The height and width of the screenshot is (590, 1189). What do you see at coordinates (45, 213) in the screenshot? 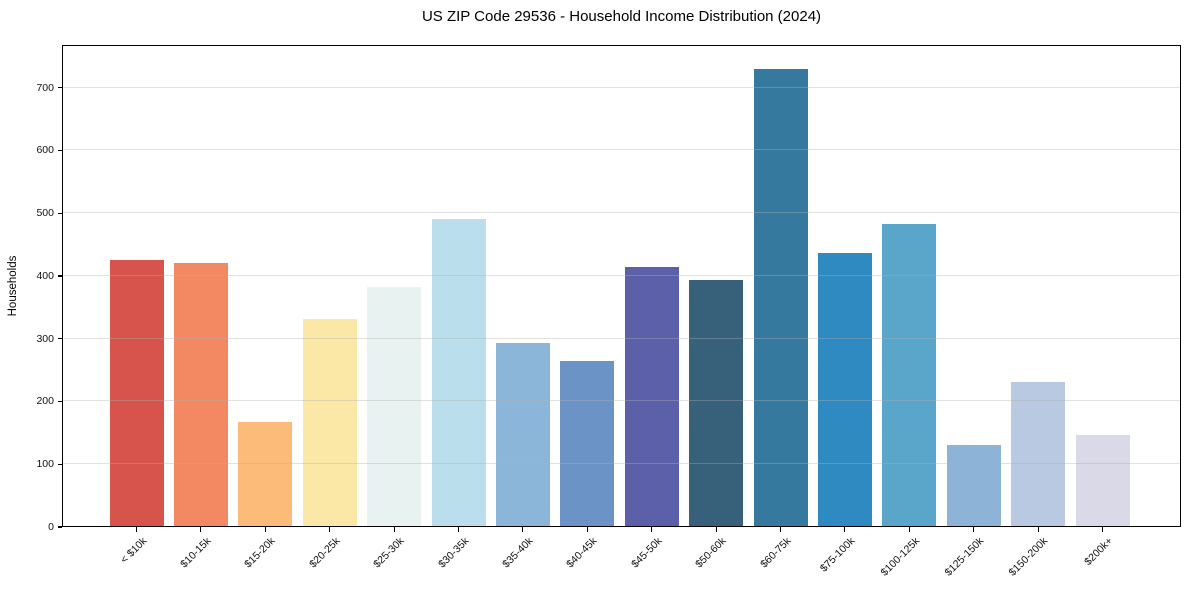
I see `y-tick-label-500: 500` at bounding box center [45, 213].